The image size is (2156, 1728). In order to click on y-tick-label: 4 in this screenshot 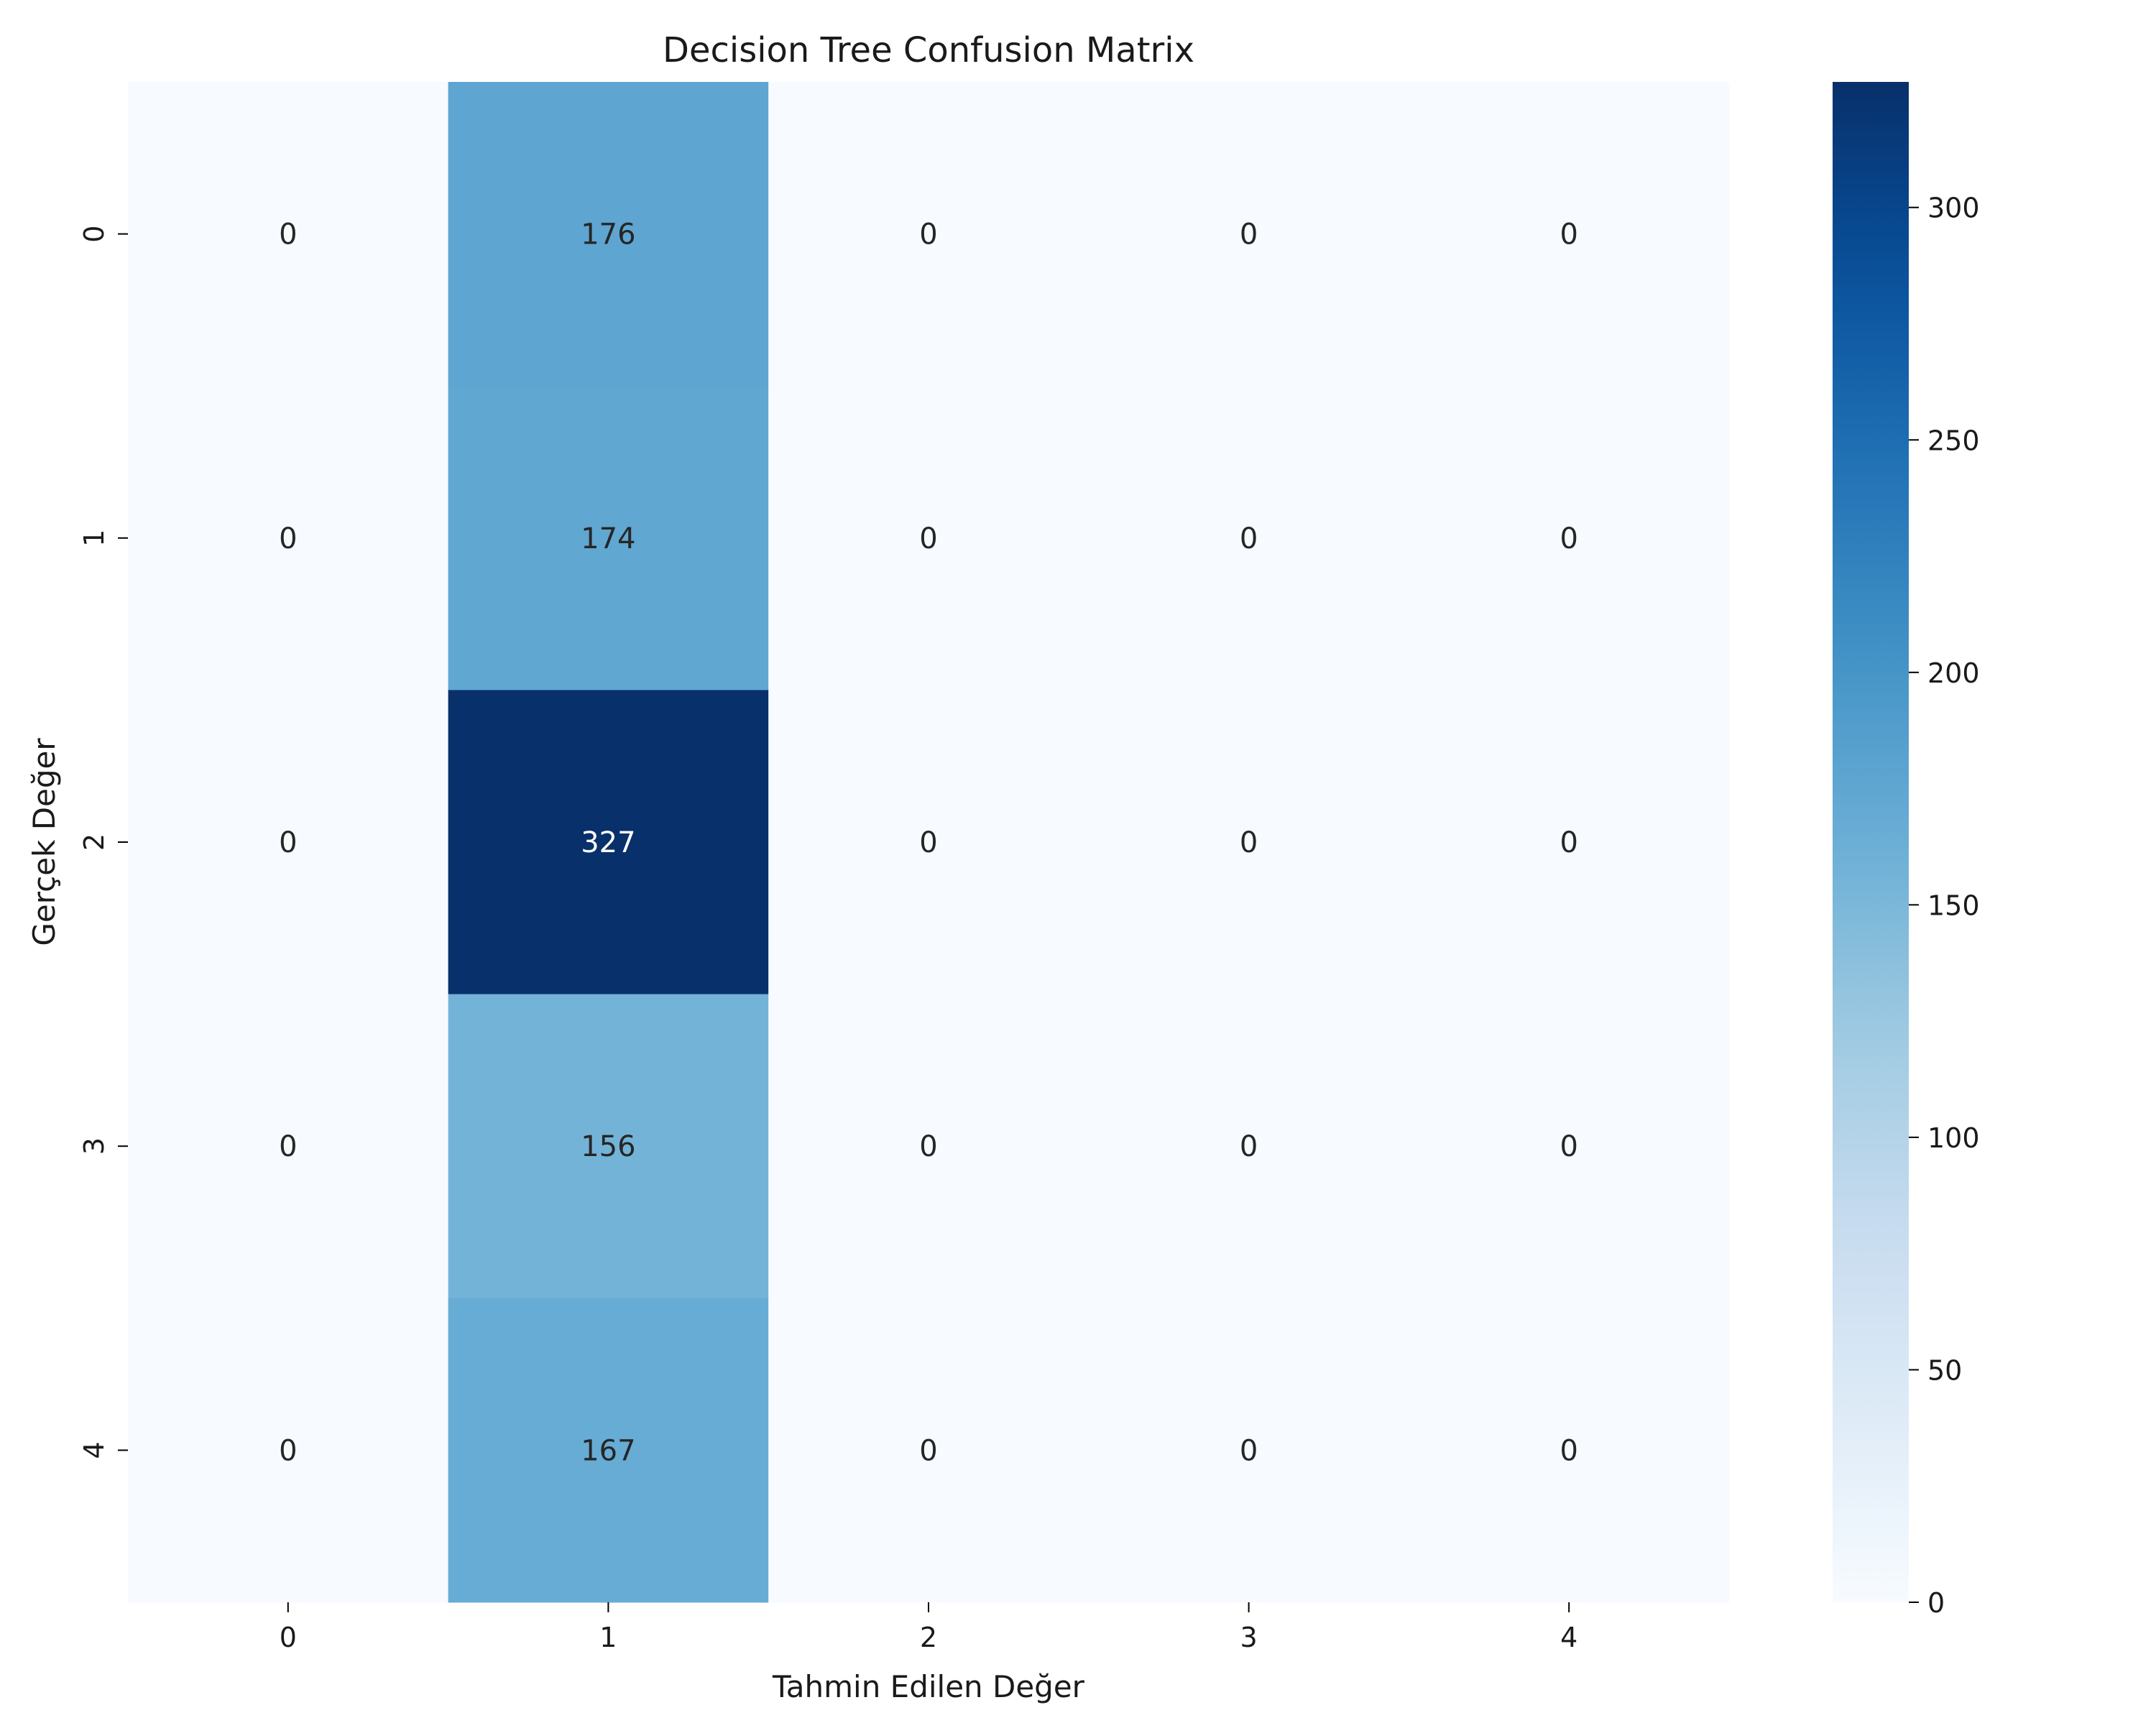, I will do `click(94, 1450)`.